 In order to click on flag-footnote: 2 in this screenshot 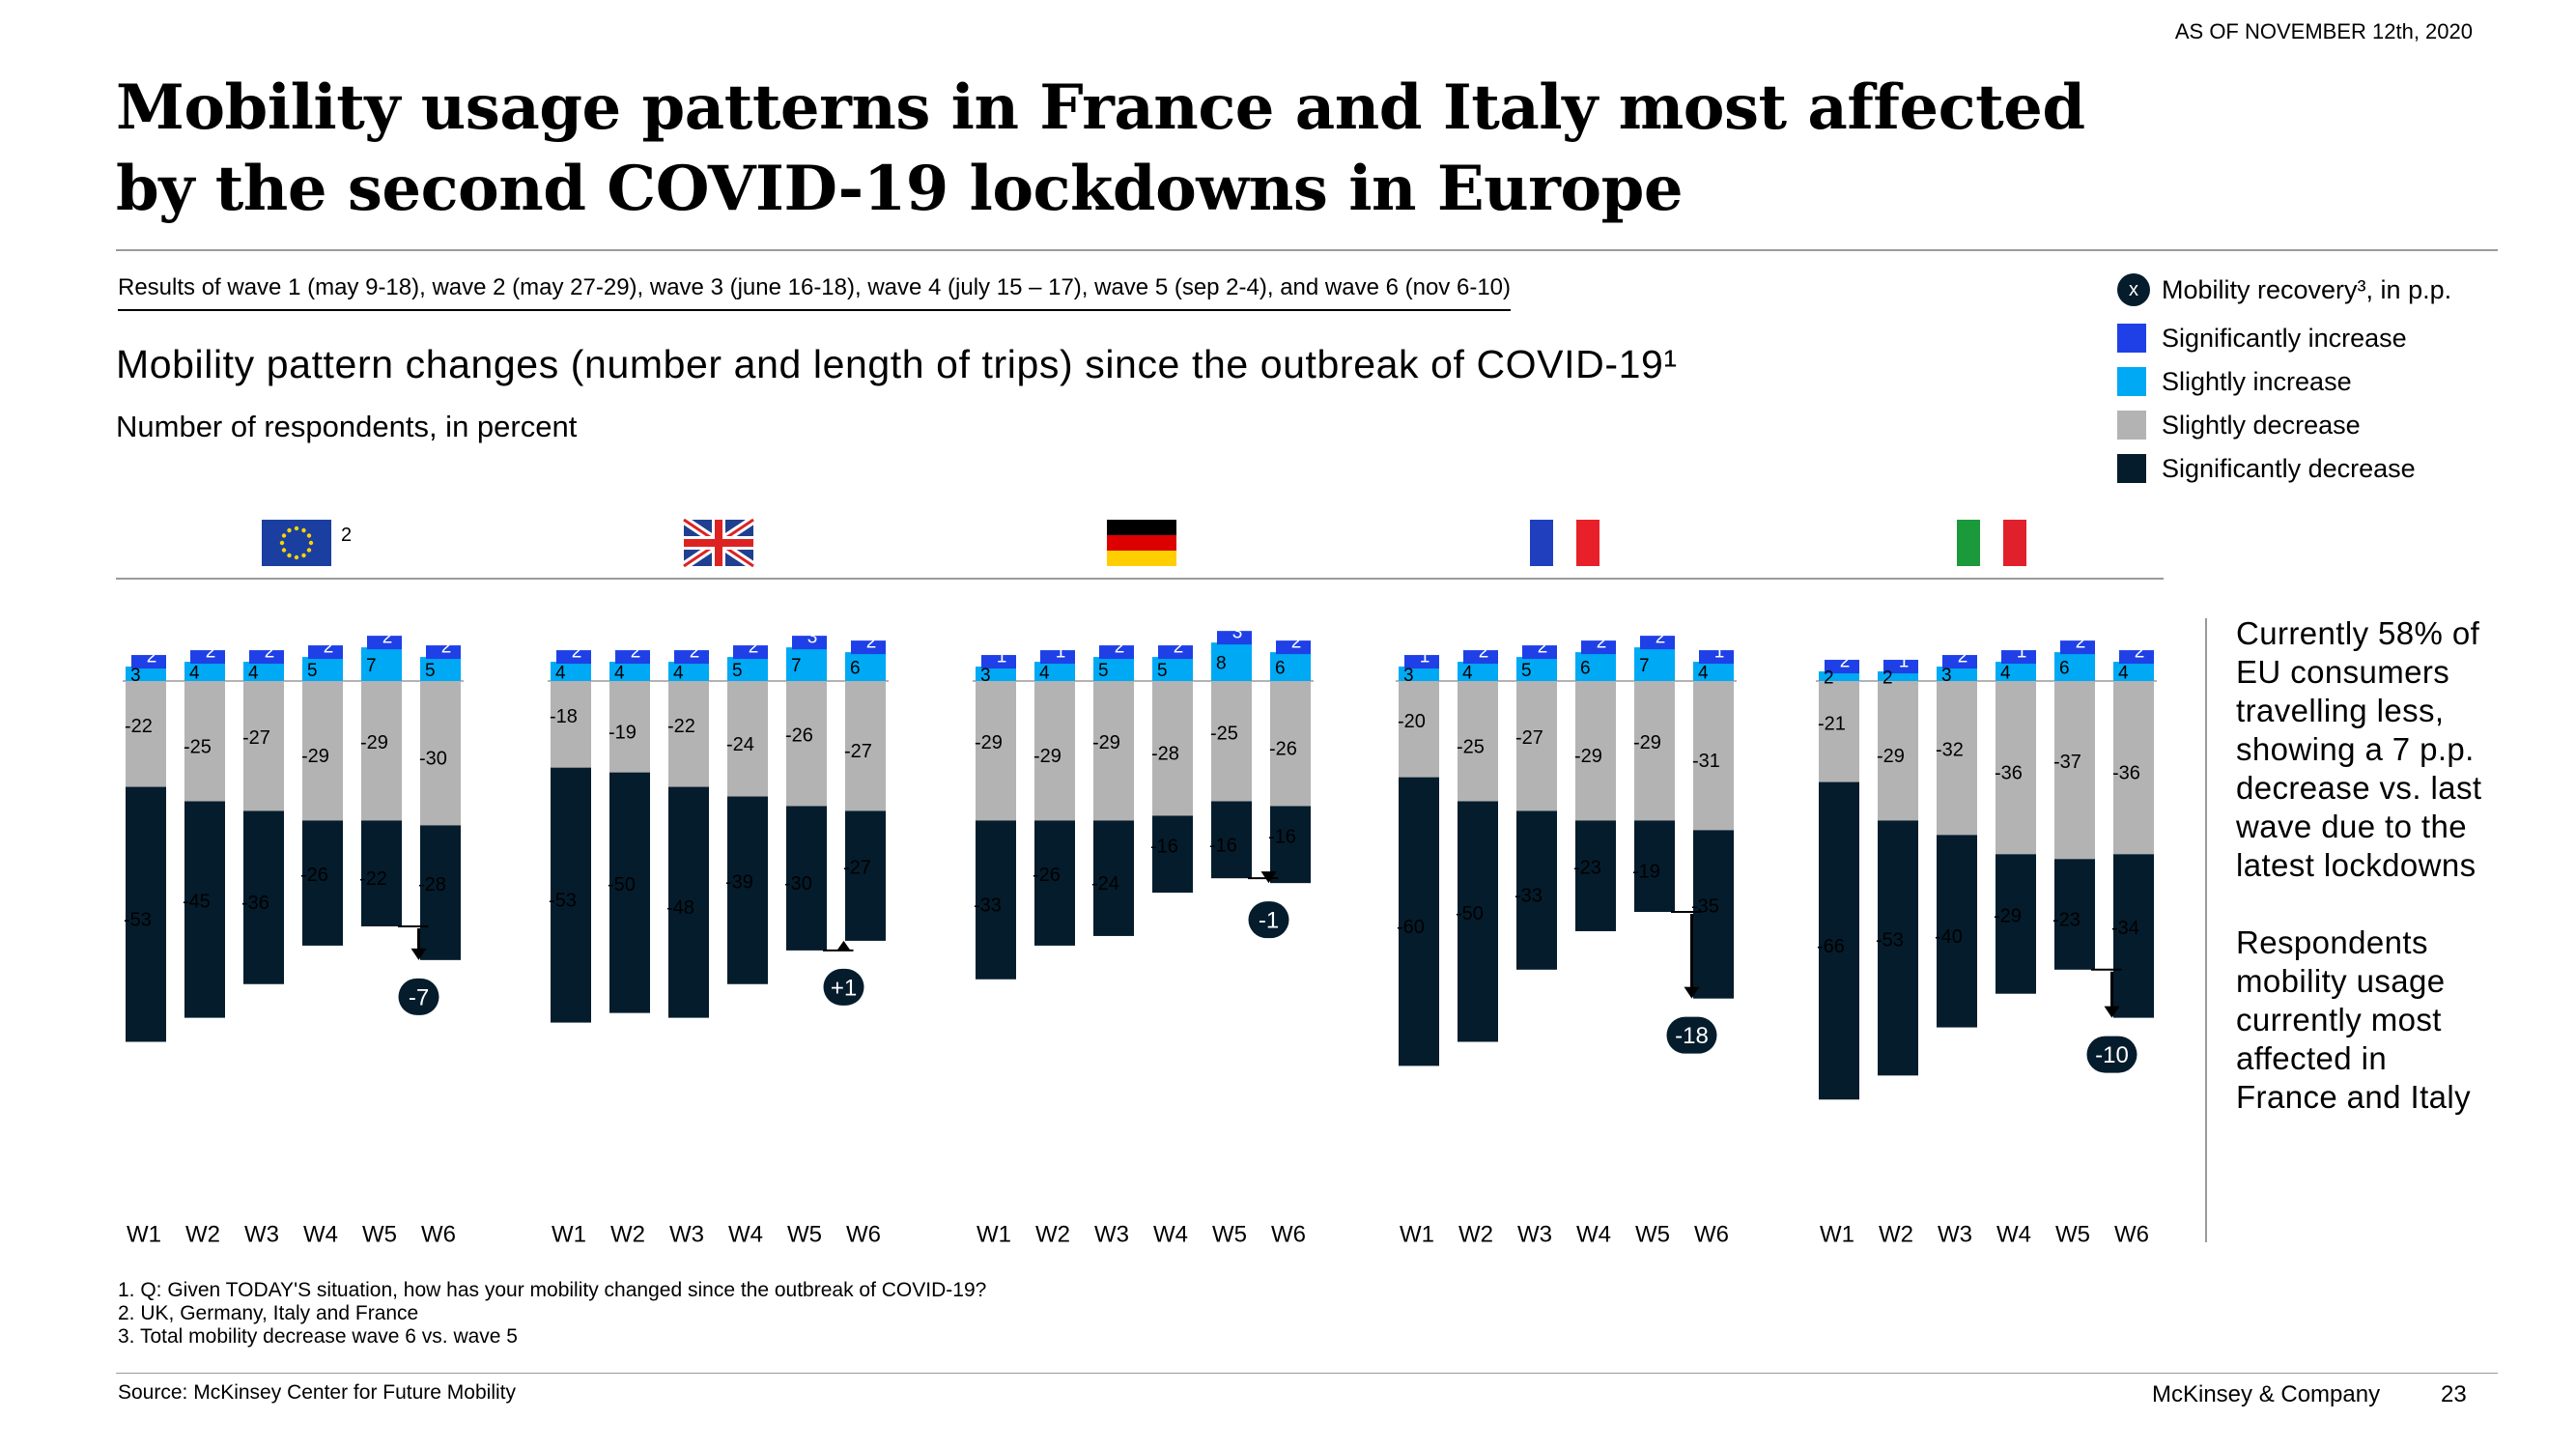, I will do `click(346, 535)`.